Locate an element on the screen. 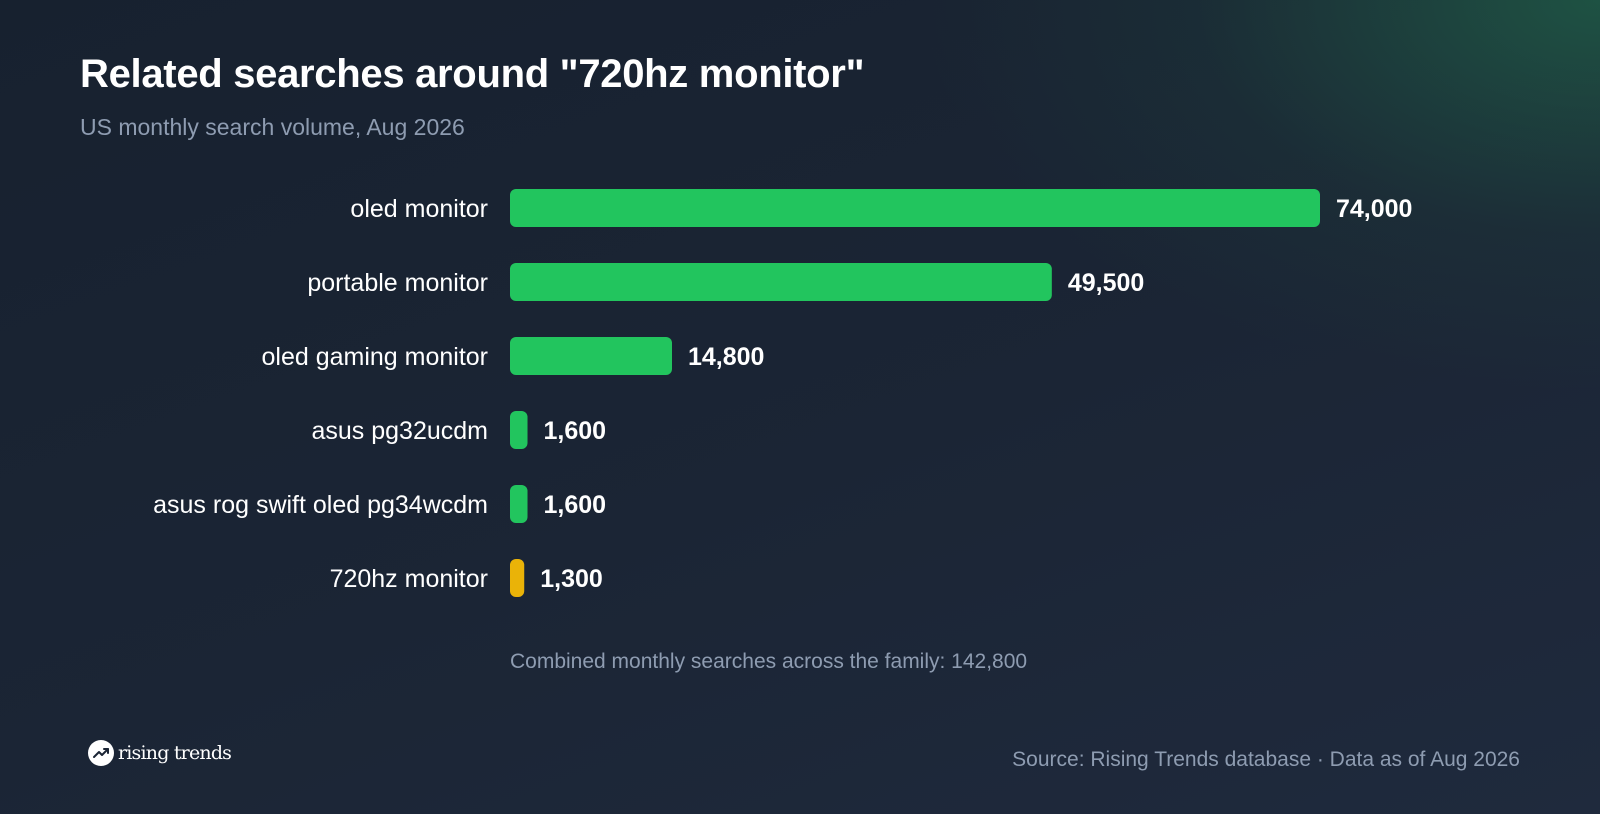  bar-asus-rog-swift-oled-pg34wcdm is located at coordinates (519, 504).